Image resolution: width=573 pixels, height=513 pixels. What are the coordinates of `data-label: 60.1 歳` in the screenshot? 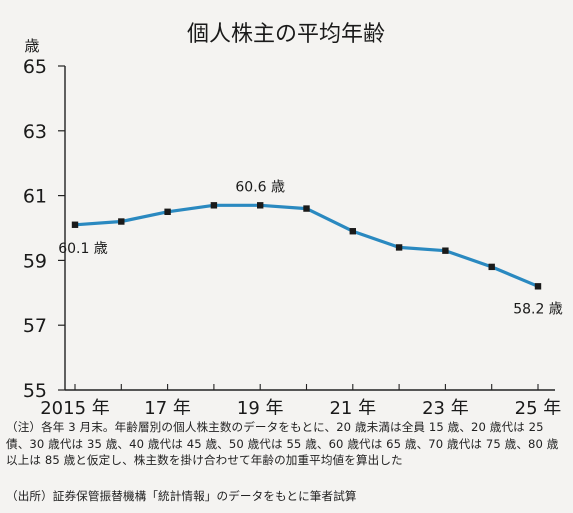 It's located at (83, 249).